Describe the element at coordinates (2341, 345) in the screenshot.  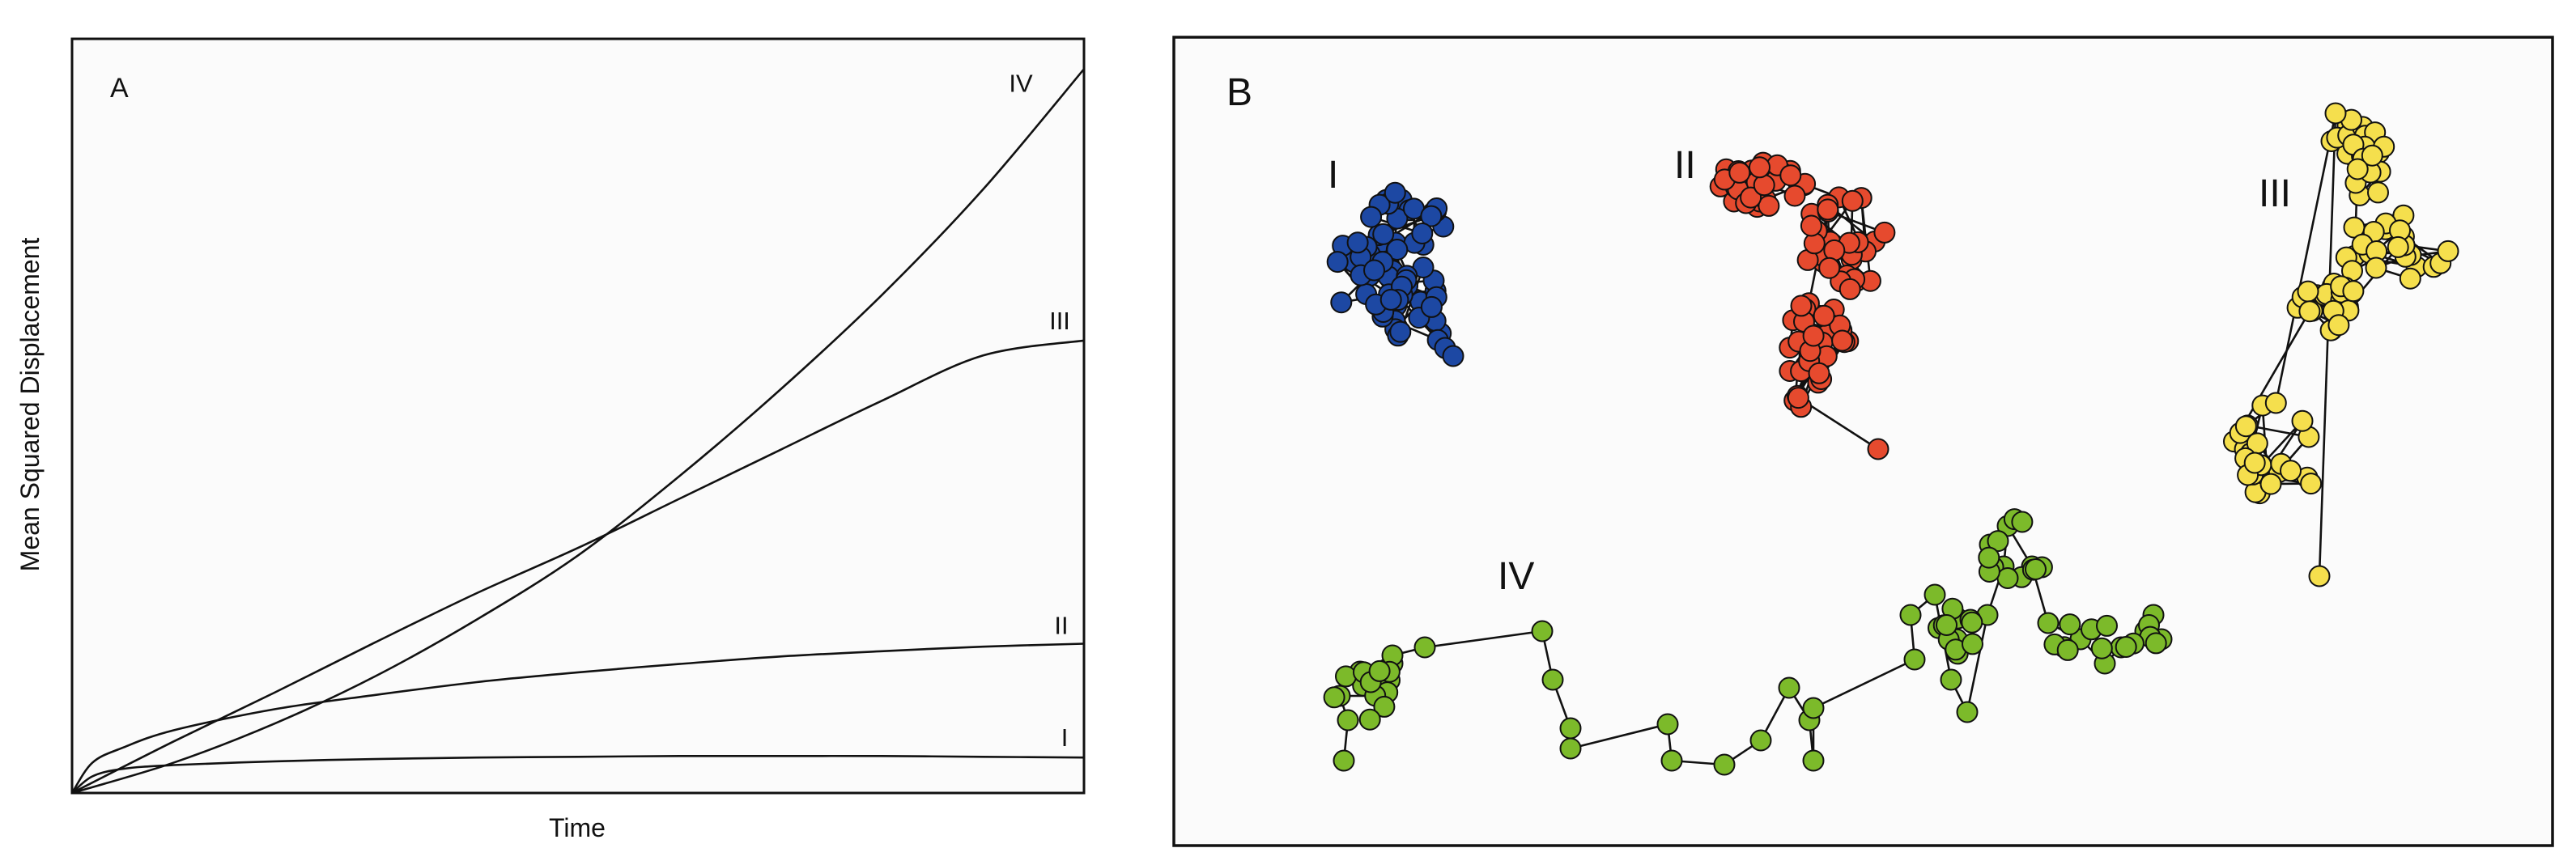
I see `trajectory-iii: III` at that location.